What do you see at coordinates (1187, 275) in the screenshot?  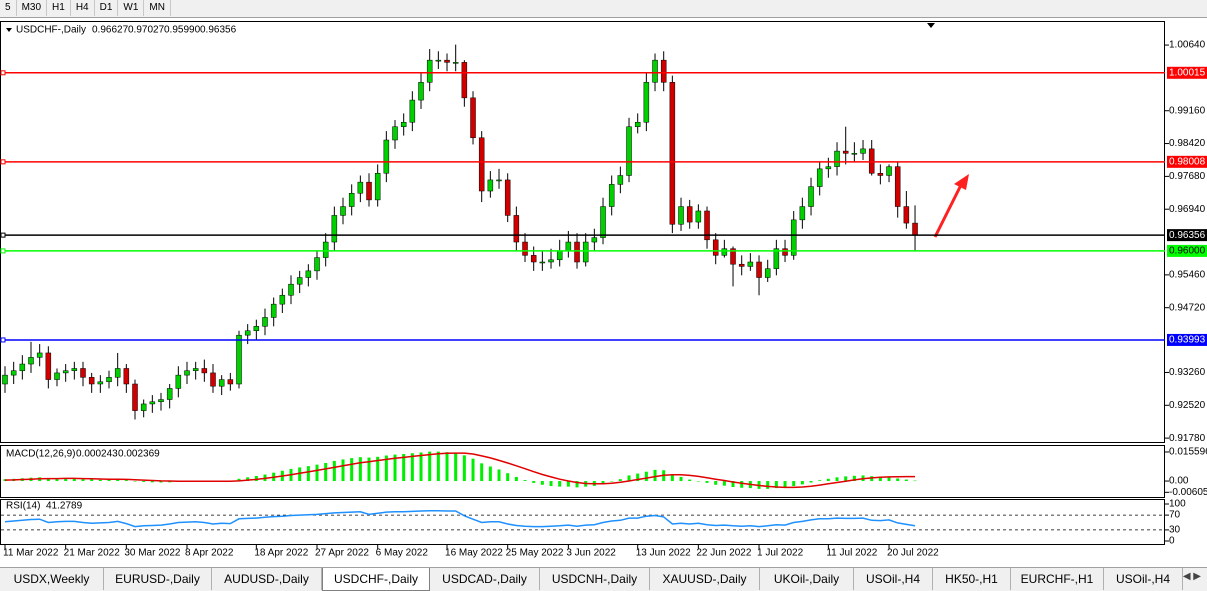 I see `y-tick-label: 0.95460` at bounding box center [1187, 275].